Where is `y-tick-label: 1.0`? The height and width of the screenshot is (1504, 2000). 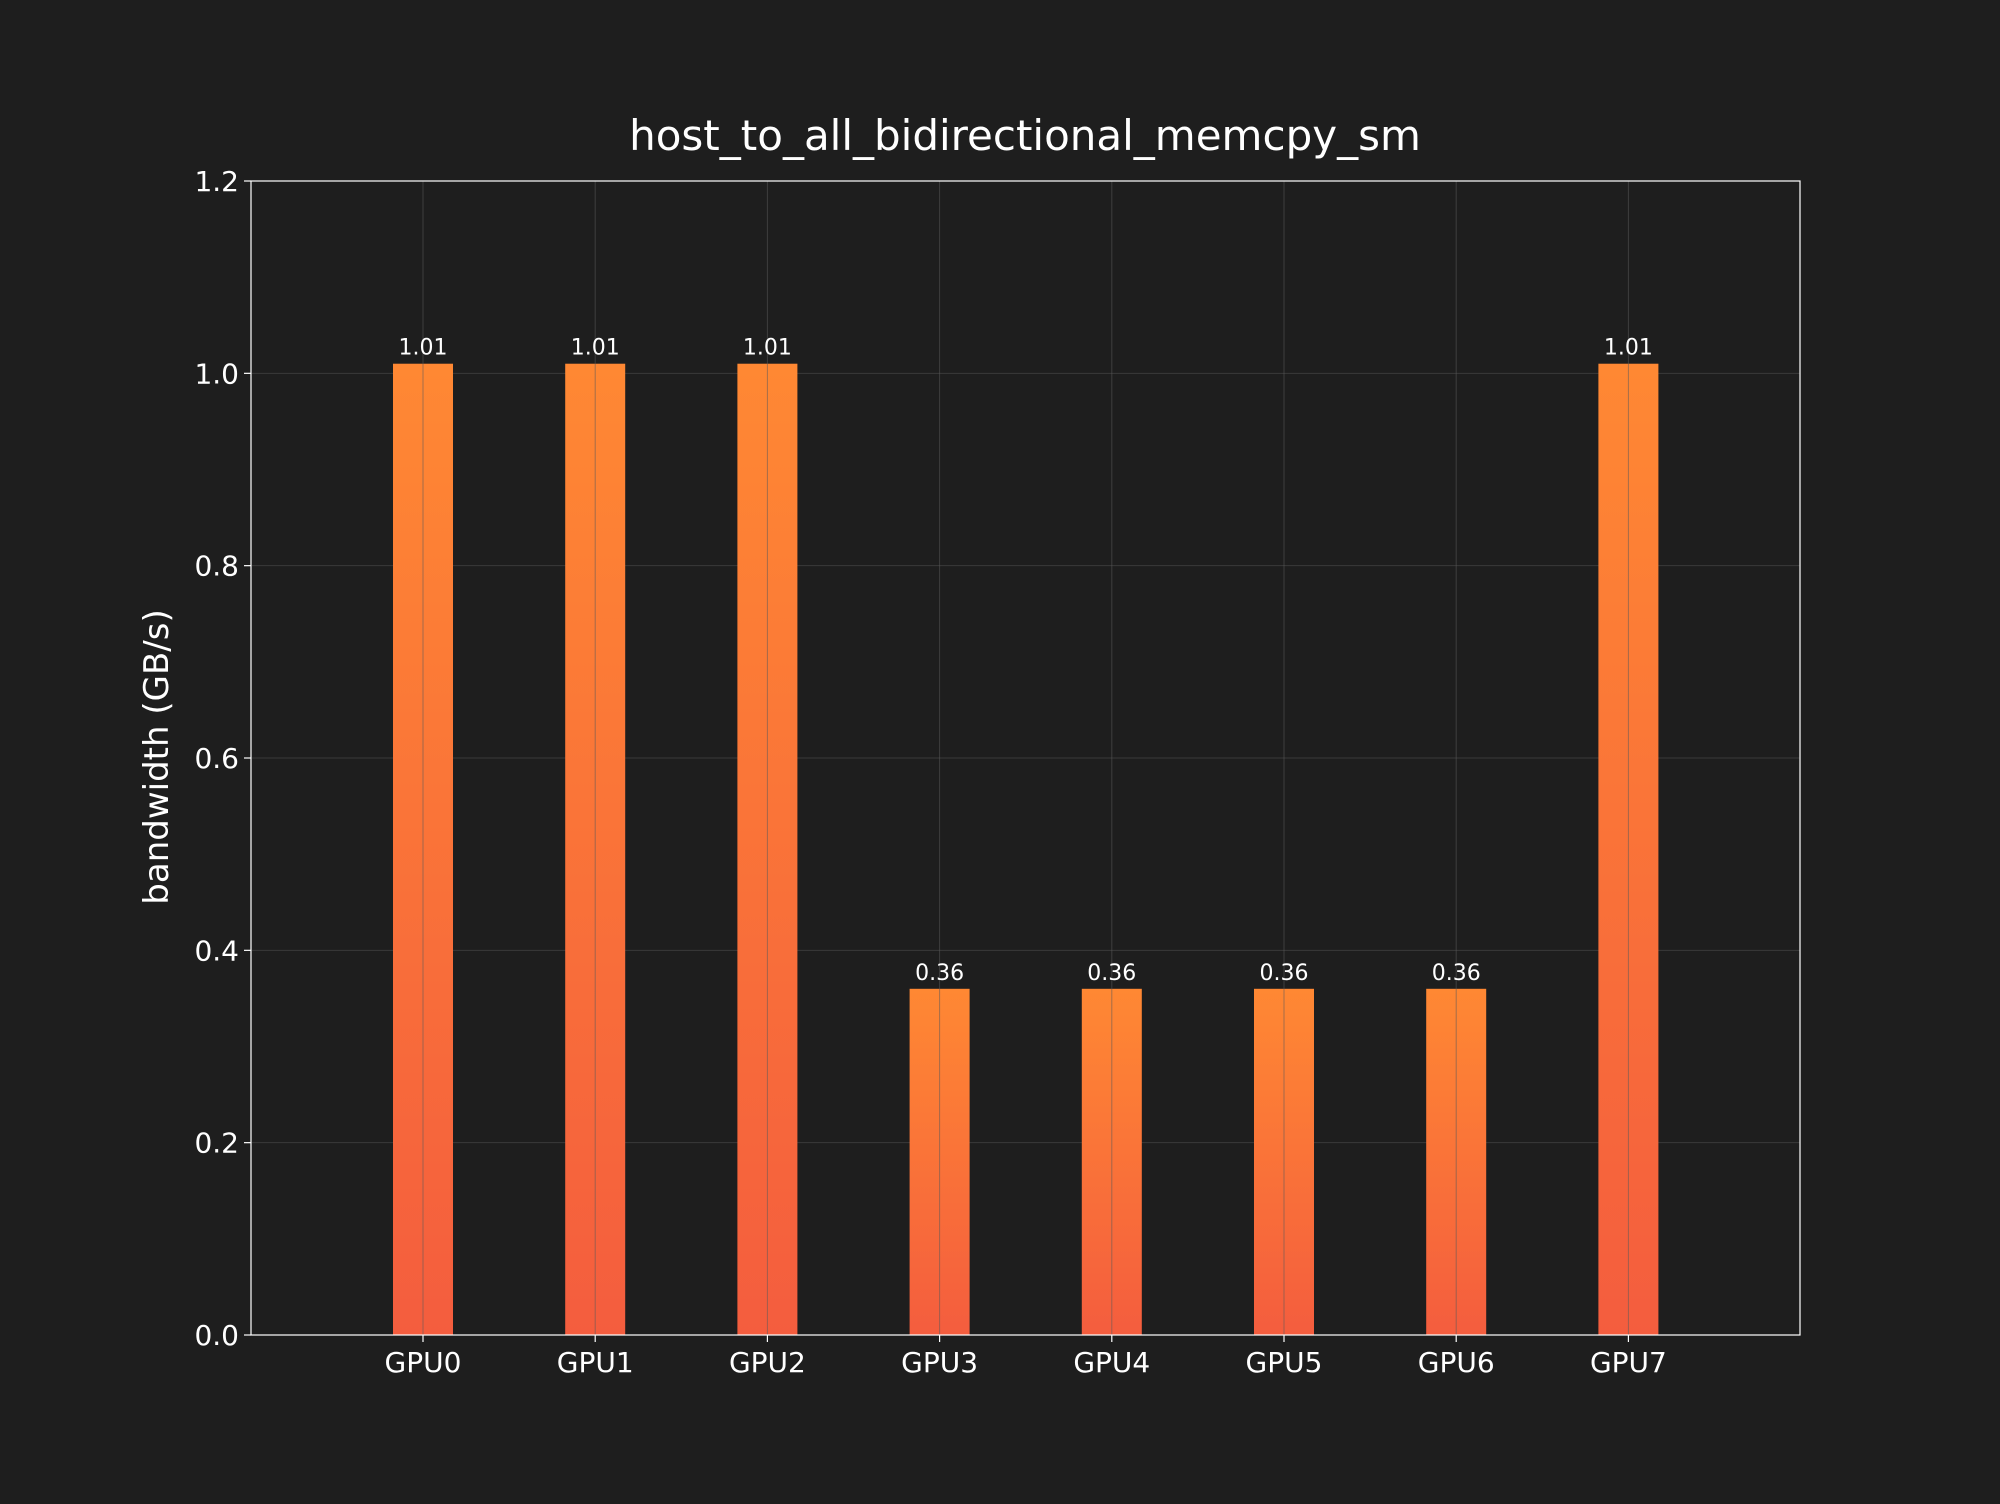 y-tick-label: 1.0 is located at coordinates (216, 373).